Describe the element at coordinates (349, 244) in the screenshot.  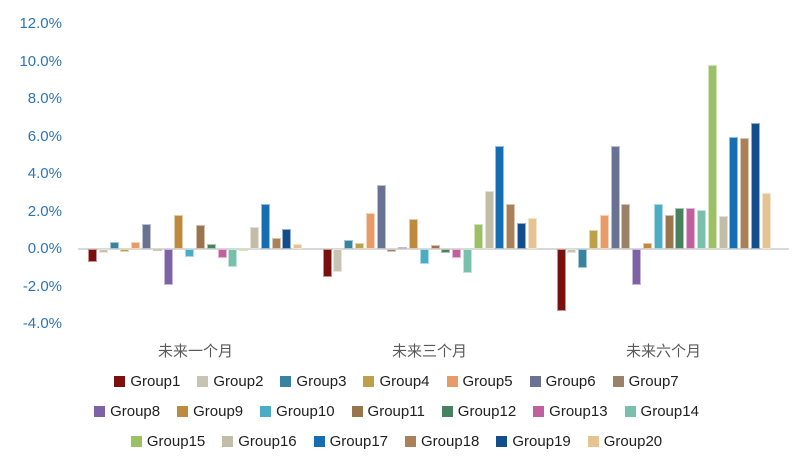
I see `bar-group3-cat2` at that location.